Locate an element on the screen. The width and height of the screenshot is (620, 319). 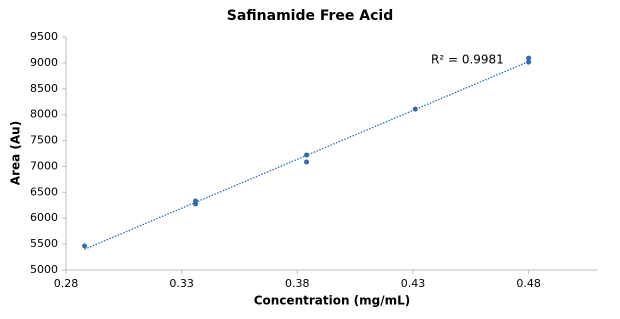
y-tick-label: 5000 is located at coordinates (44, 269).